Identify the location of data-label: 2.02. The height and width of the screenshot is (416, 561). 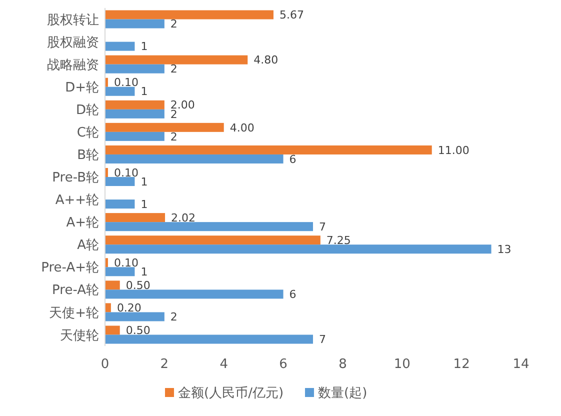
(183, 217).